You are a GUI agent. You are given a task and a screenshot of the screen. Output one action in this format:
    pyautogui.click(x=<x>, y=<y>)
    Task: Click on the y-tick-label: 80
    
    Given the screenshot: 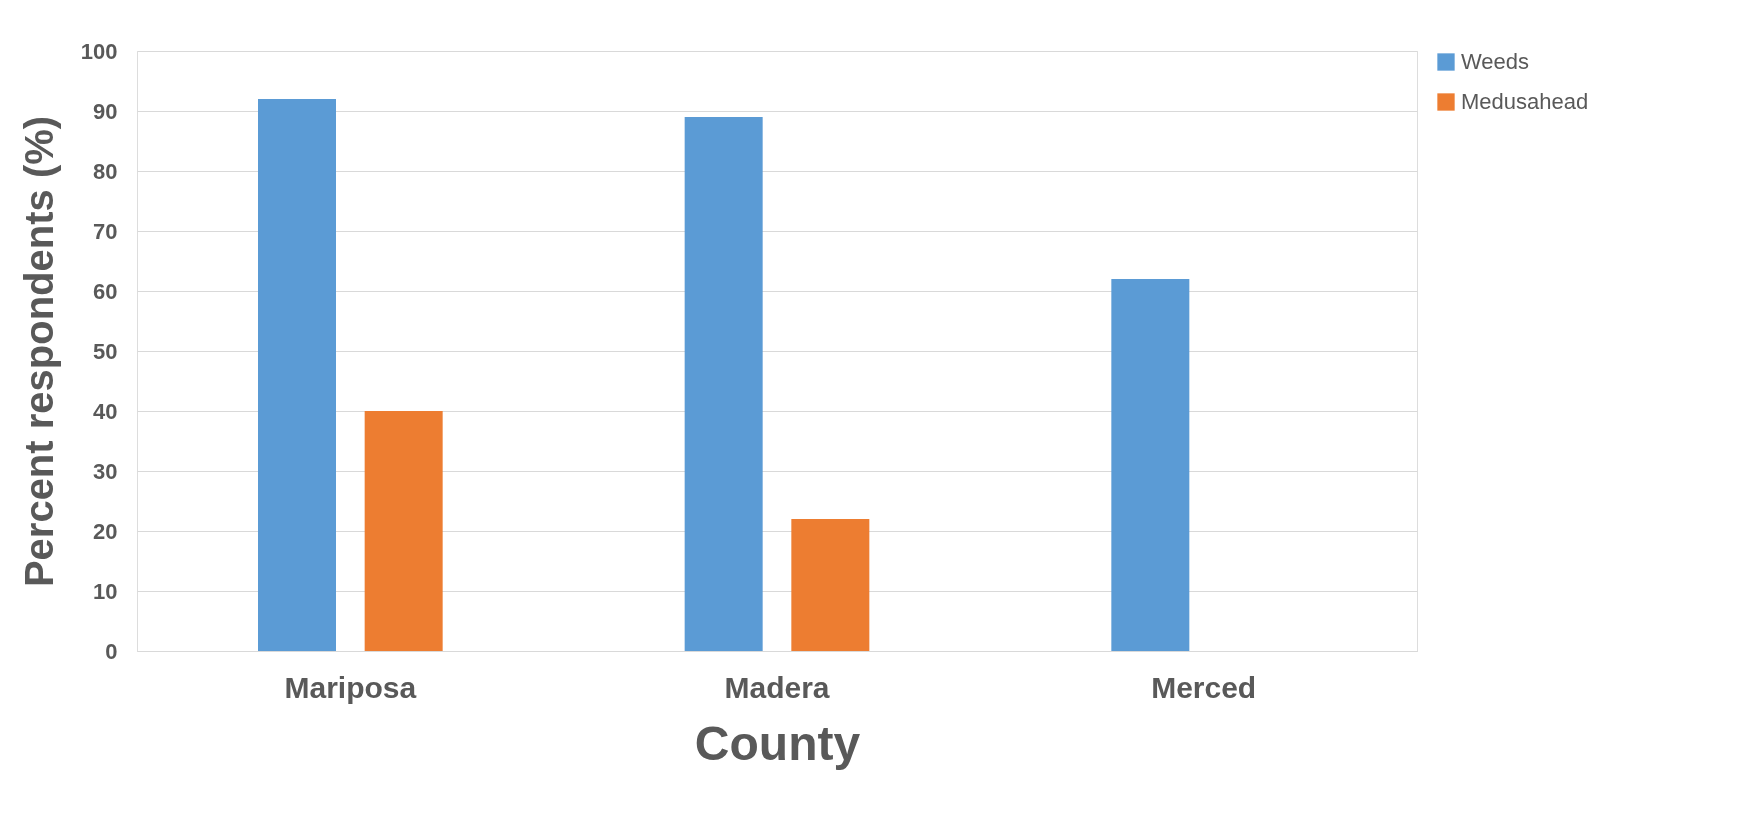 What is the action you would take?
    pyautogui.click(x=105, y=171)
    